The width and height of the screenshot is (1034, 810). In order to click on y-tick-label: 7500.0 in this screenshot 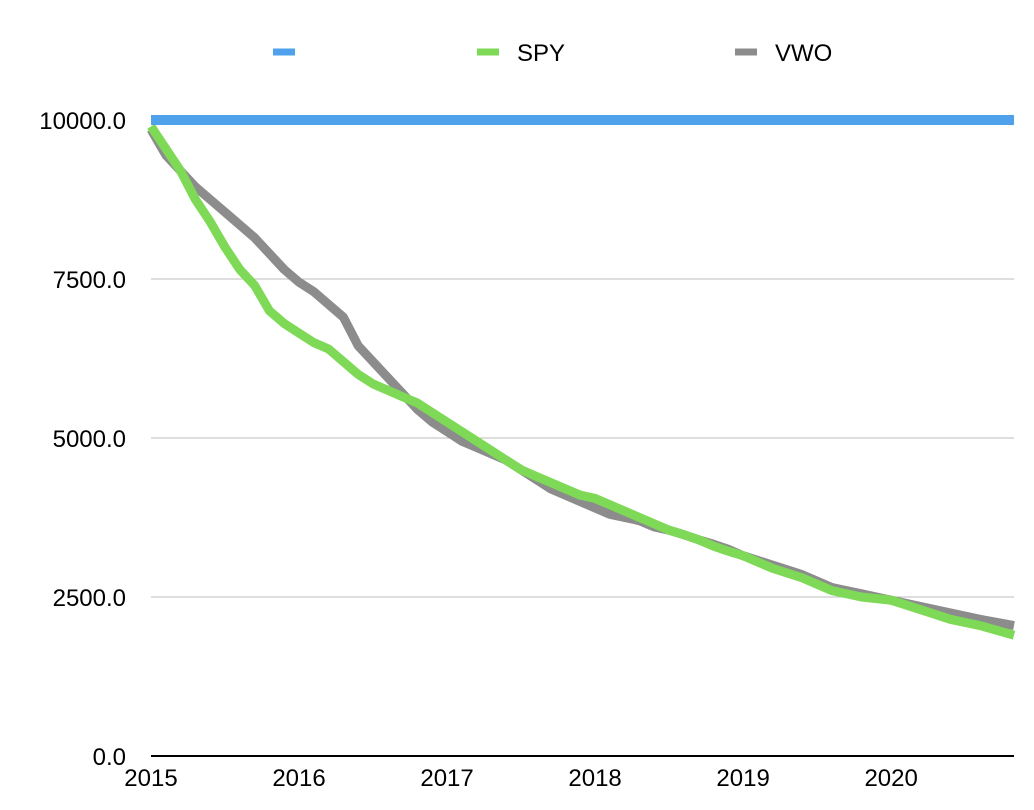, I will do `click(89, 280)`.